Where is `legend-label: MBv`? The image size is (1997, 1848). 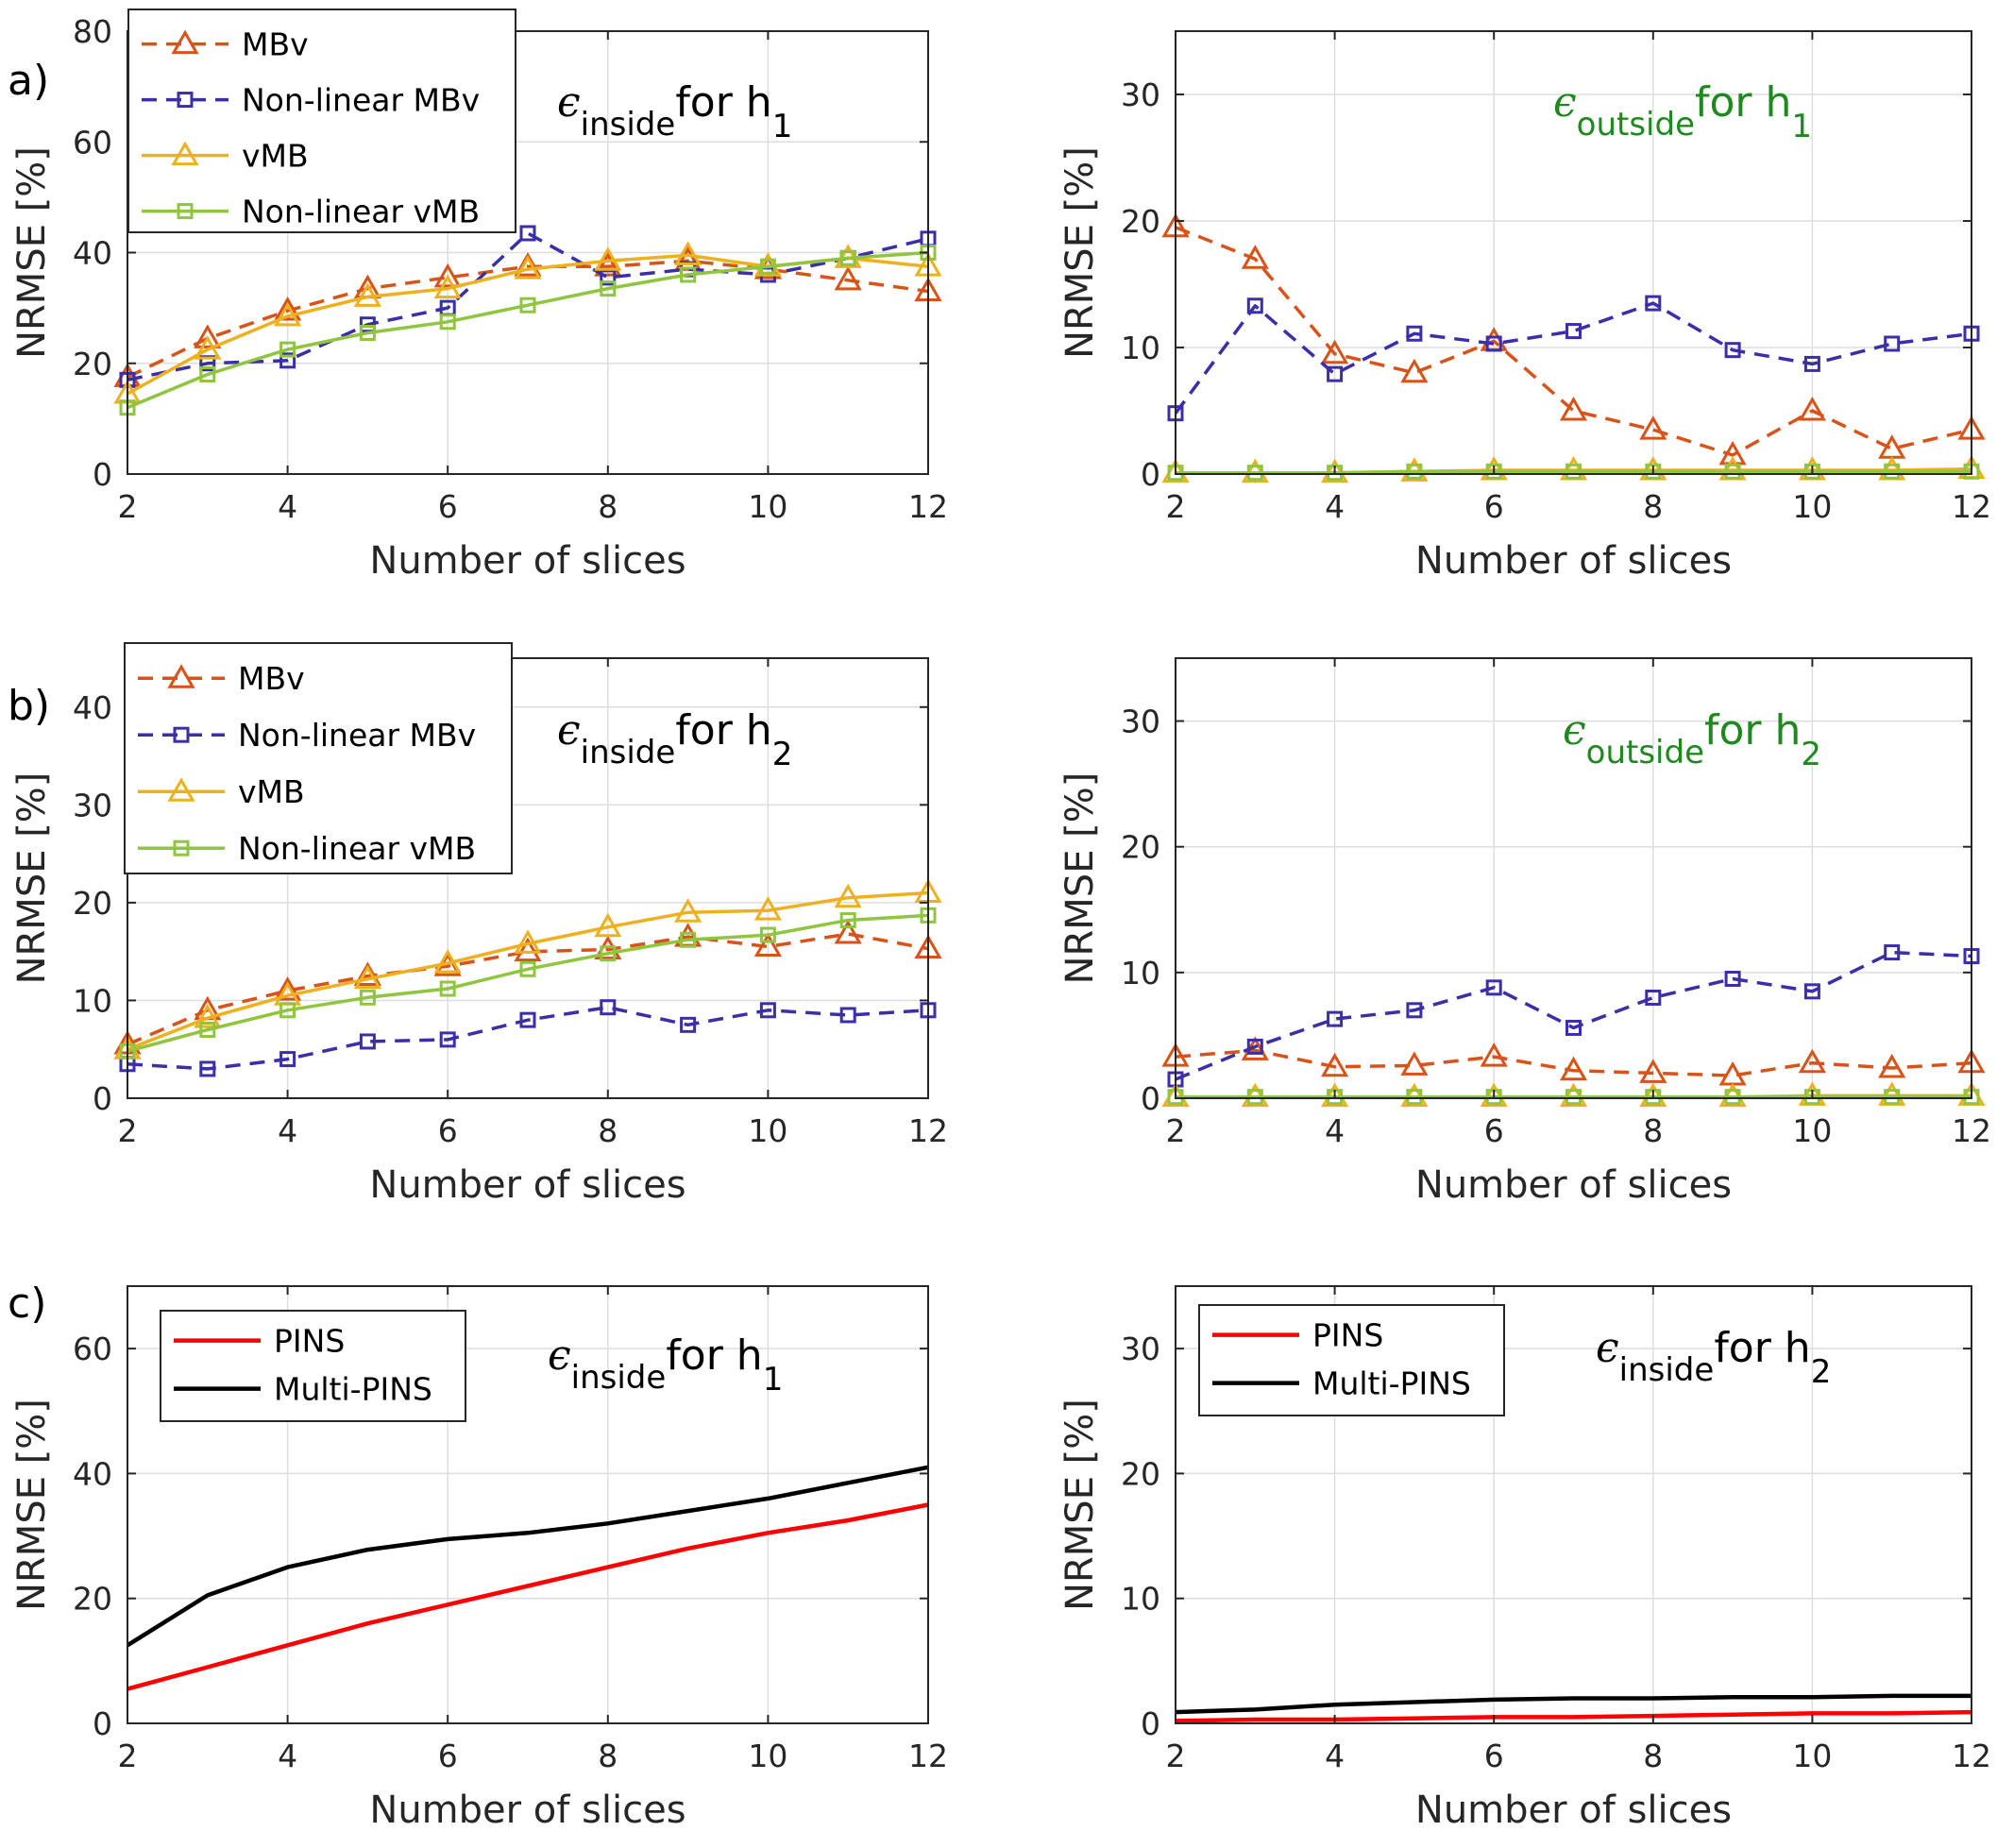 legend-label: MBv is located at coordinates (275, 44).